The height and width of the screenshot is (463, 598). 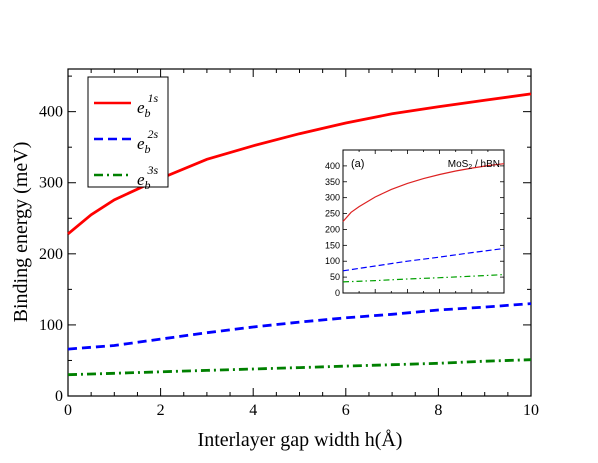 I want to click on inset-y-tick-label: 200, so click(x=332, y=229).